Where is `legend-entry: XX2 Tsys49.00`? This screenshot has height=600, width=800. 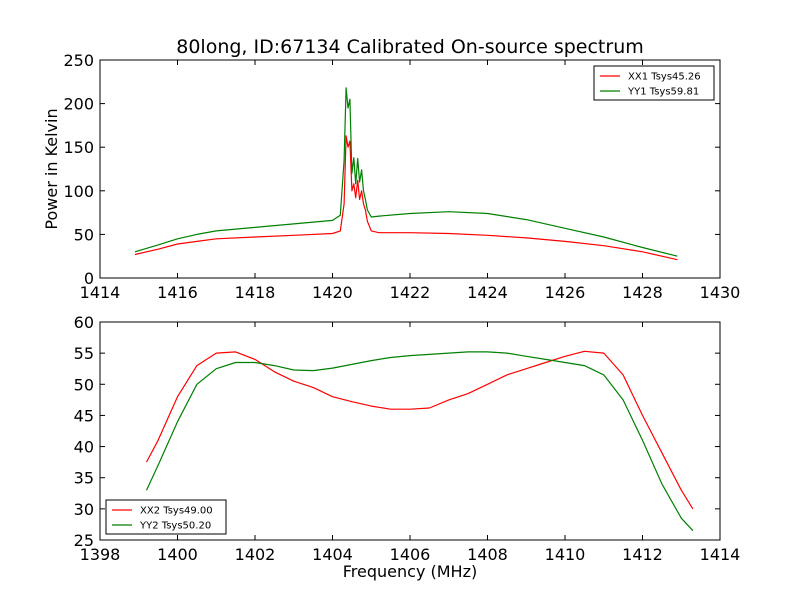
legend-entry: XX2 Tsys49.00 is located at coordinates (176, 511).